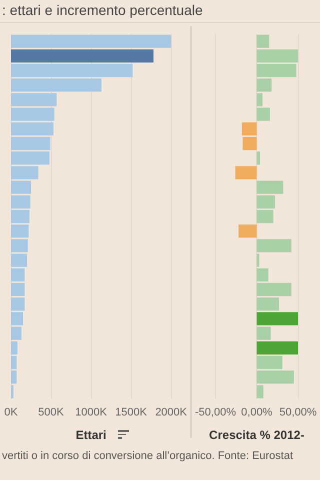 The width and height of the screenshot is (320, 480). What do you see at coordinates (51, 412) in the screenshot?
I see `x-tick-label: 500K` at bounding box center [51, 412].